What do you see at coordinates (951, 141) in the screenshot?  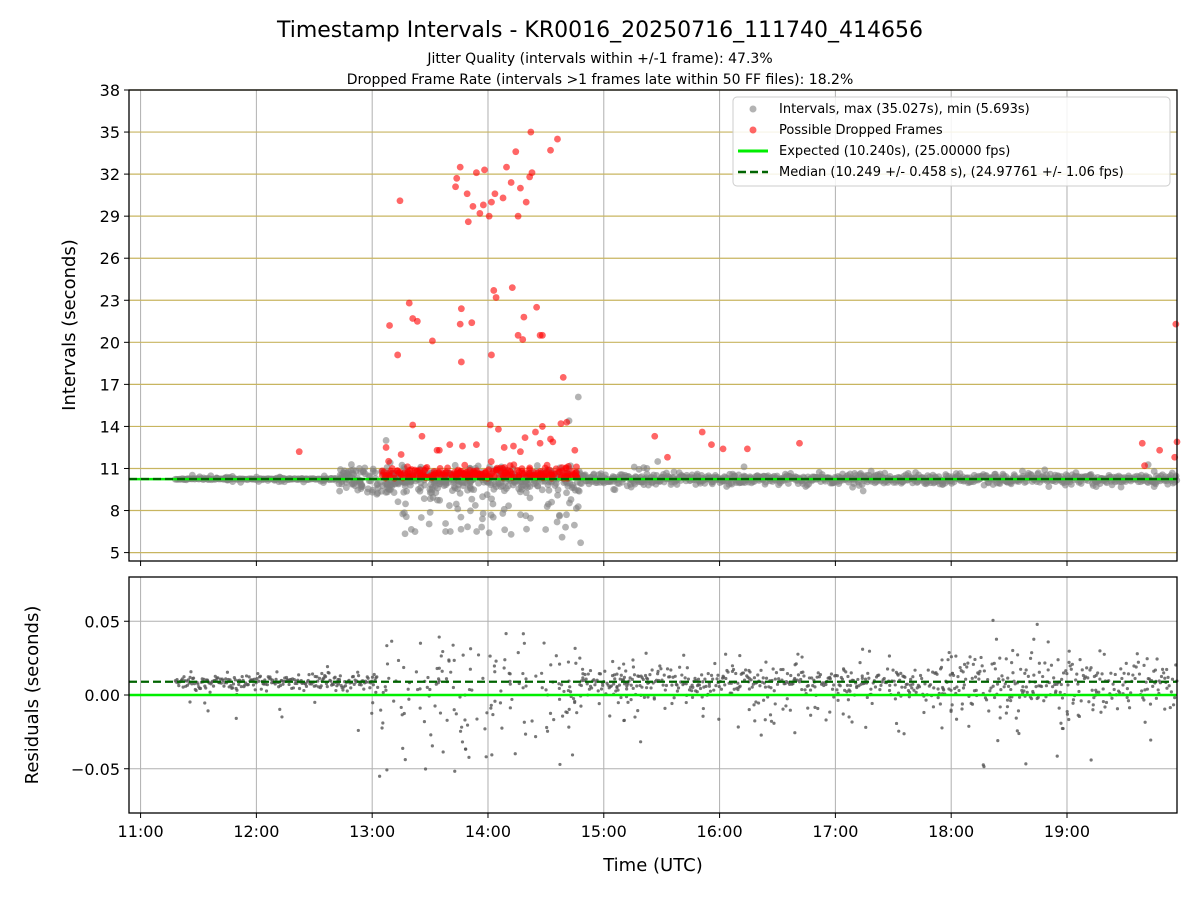 I see `legend-frame` at bounding box center [951, 141].